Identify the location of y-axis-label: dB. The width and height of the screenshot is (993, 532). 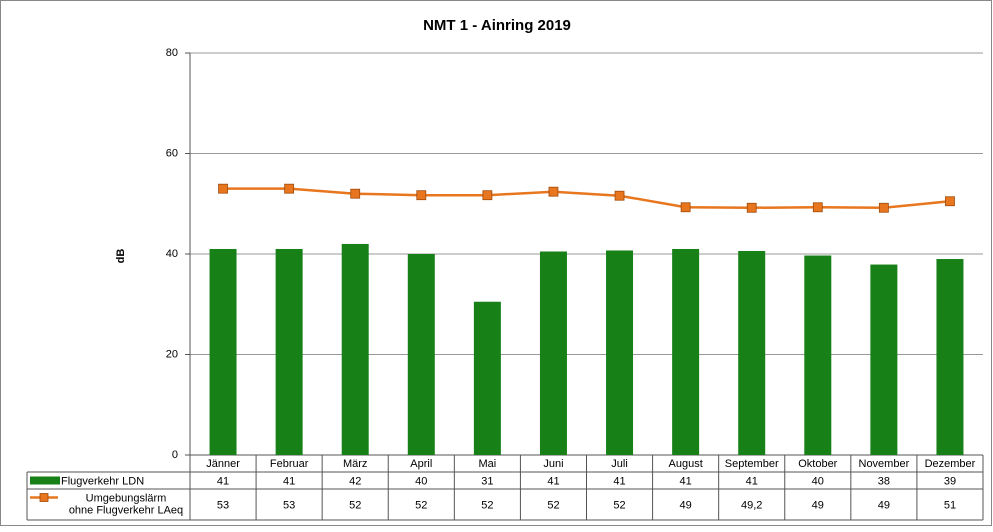
(121, 256).